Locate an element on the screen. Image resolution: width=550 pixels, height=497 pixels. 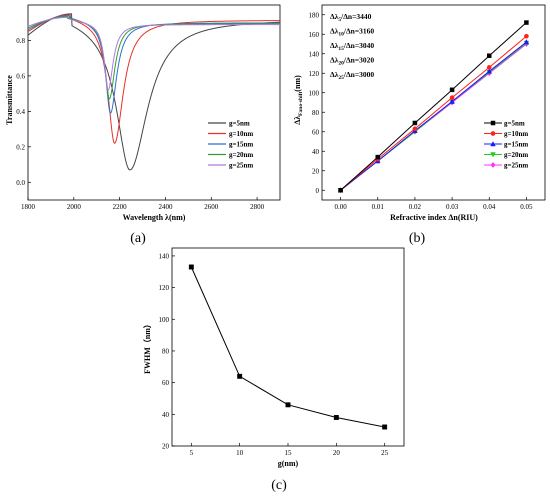
panel-a-x-ticks: 1800 2000 2200 2400 2600 2800 is located at coordinates (143, 204).